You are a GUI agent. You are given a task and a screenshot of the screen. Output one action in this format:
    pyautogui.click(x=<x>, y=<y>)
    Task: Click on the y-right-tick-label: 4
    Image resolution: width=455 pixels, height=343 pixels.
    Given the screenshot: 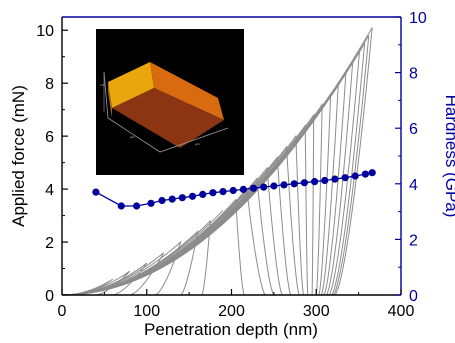 What is the action you would take?
    pyautogui.click(x=413, y=185)
    